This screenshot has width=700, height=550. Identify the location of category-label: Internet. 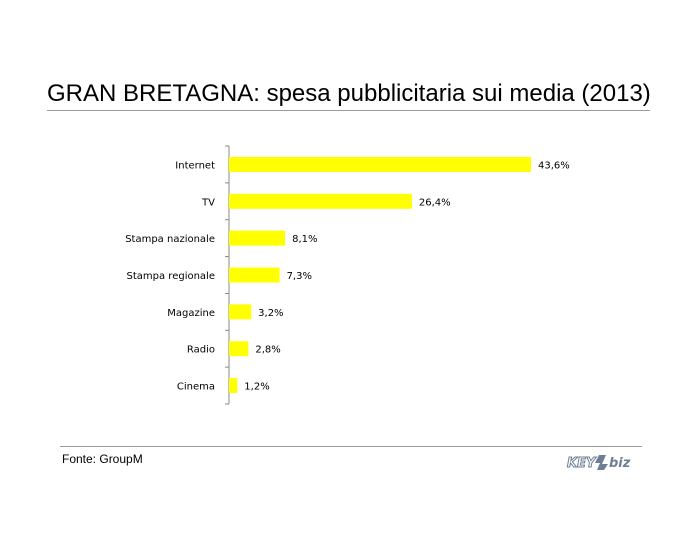
(195, 165).